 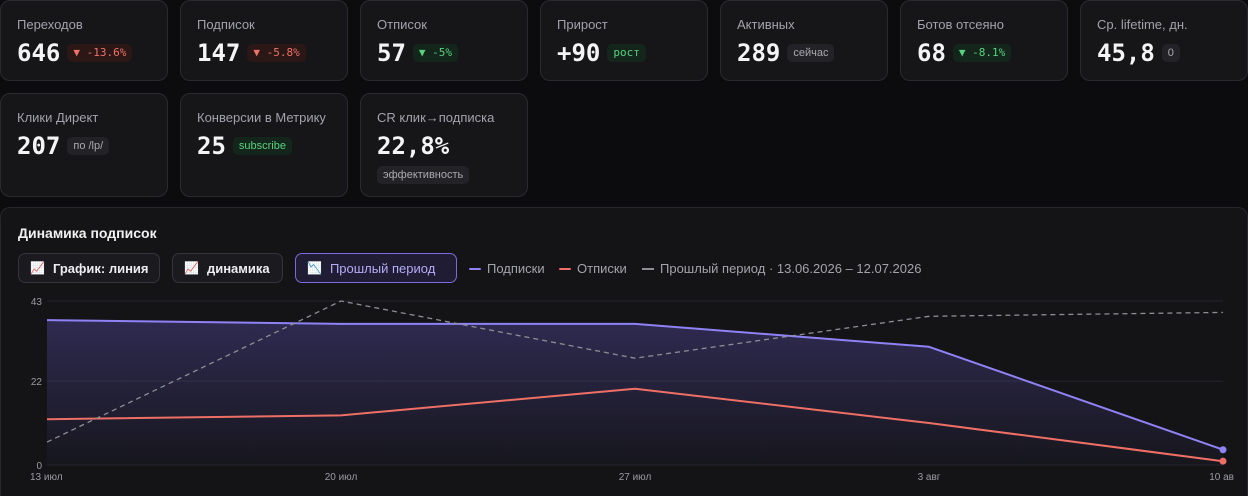 I want to click on stat-value: 25, so click(x=211, y=146).